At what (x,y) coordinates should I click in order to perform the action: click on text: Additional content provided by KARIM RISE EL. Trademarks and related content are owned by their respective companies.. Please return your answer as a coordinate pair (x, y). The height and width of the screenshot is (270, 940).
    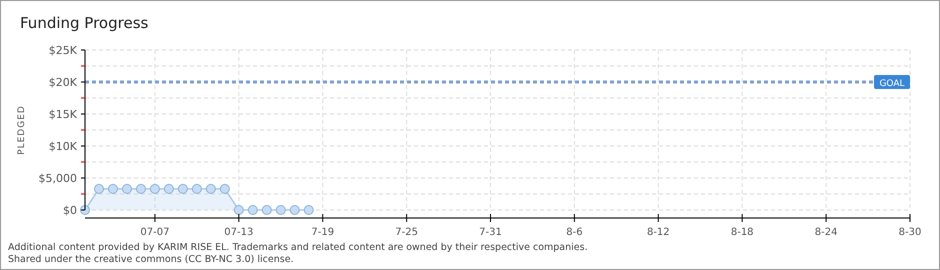
    Looking at the image, I should click on (298, 247).